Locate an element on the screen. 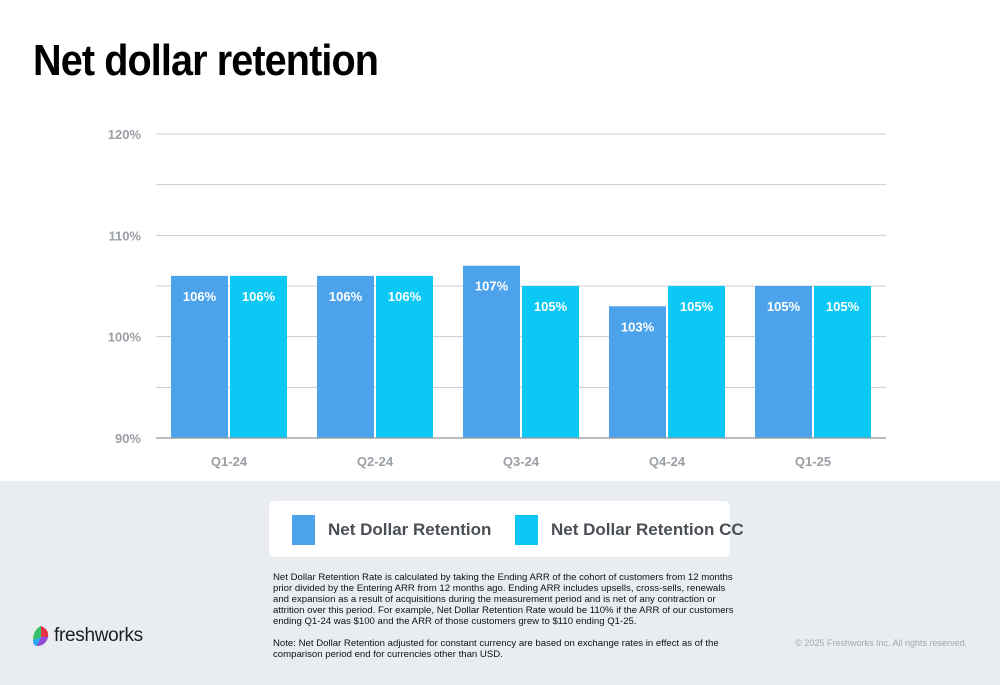 The height and width of the screenshot is (685, 1000). x-tick-label: Q1-24 is located at coordinates (229, 461).